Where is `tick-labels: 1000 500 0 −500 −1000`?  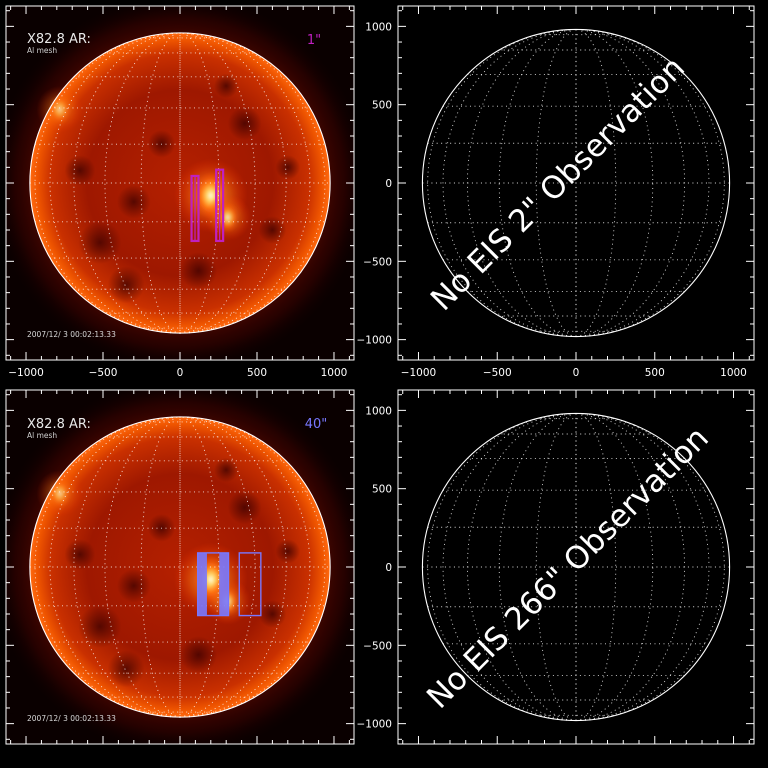
tick-labels: 1000 500 0 −500 −1000 is located at coordinates (374, 567).